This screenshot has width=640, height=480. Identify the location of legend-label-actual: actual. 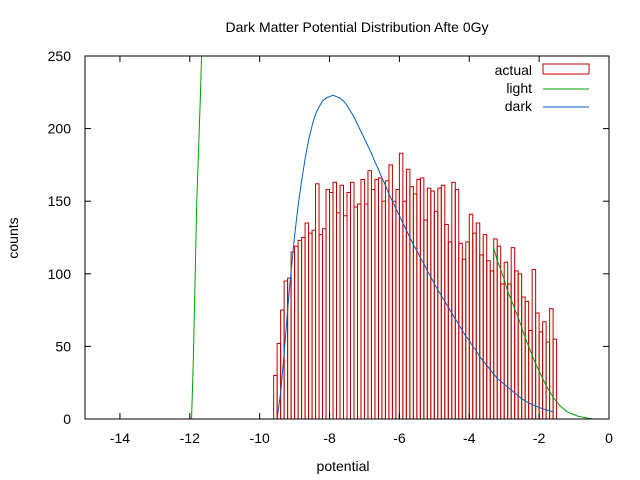
(513, 70).